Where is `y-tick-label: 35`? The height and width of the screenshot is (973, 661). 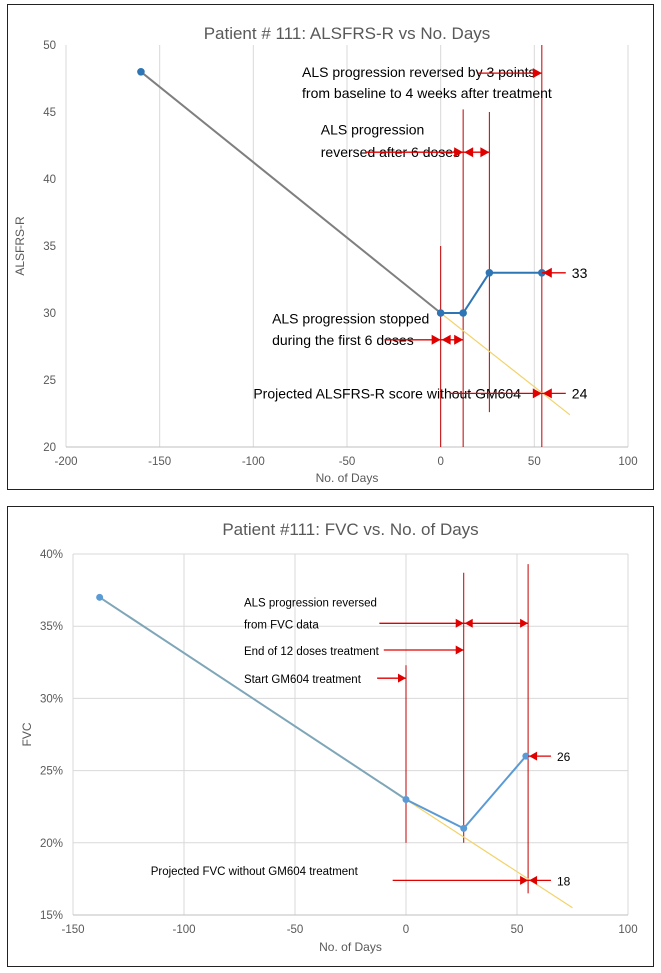 y-tick-label: 35 is located at coordinates (49, 247).